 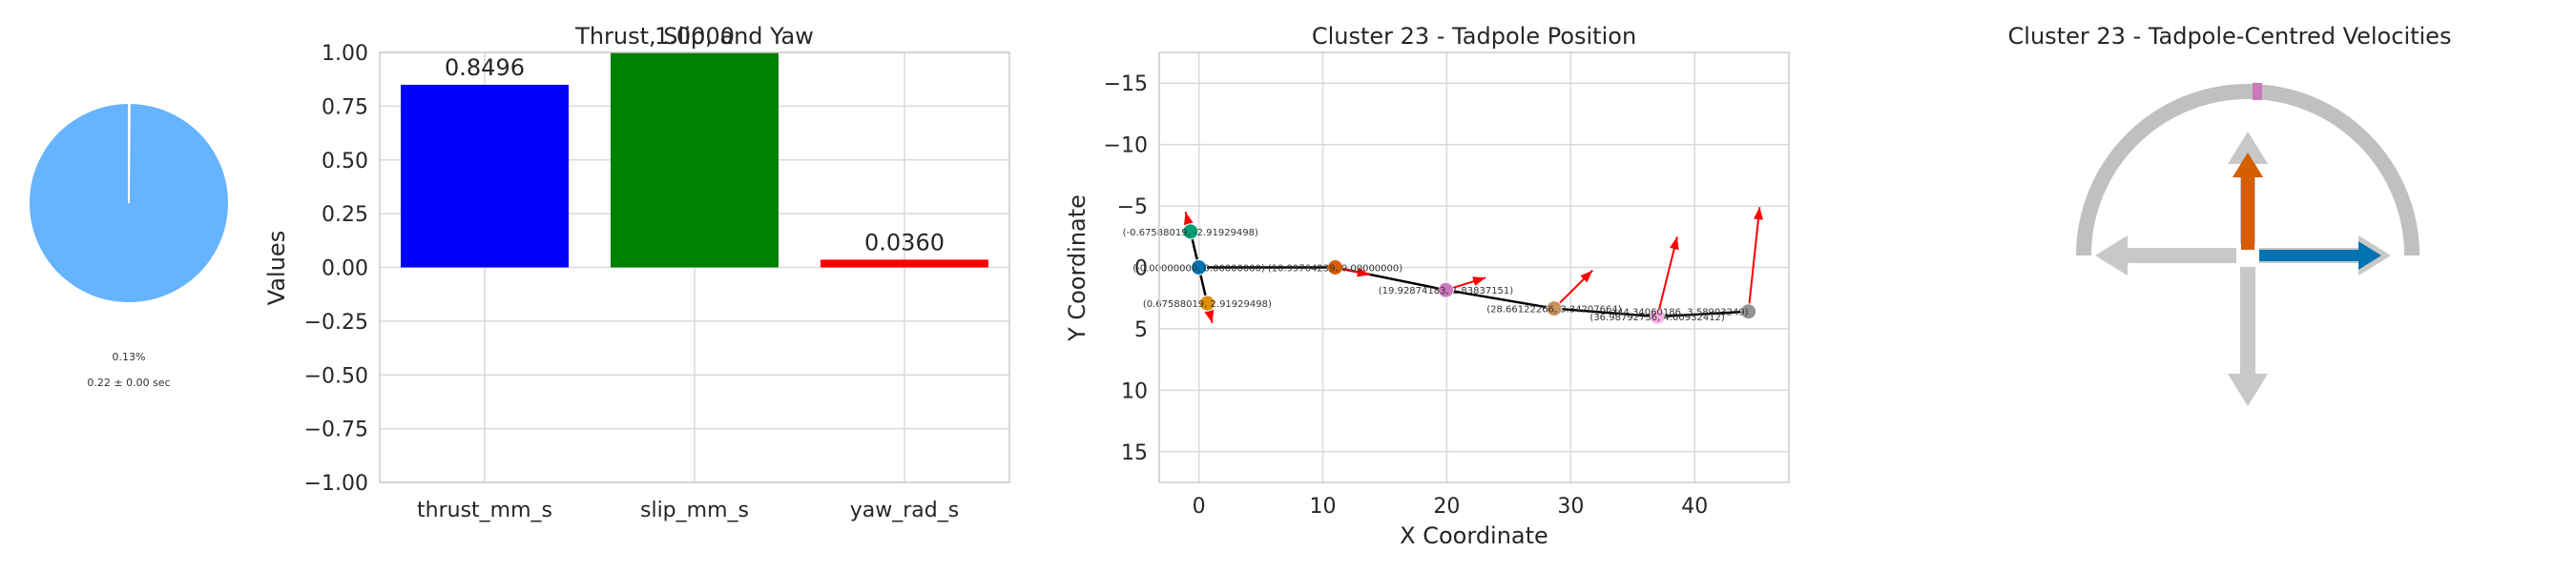 I want to click on bar-value-label: 0.0360, so click(x=904, y=242).